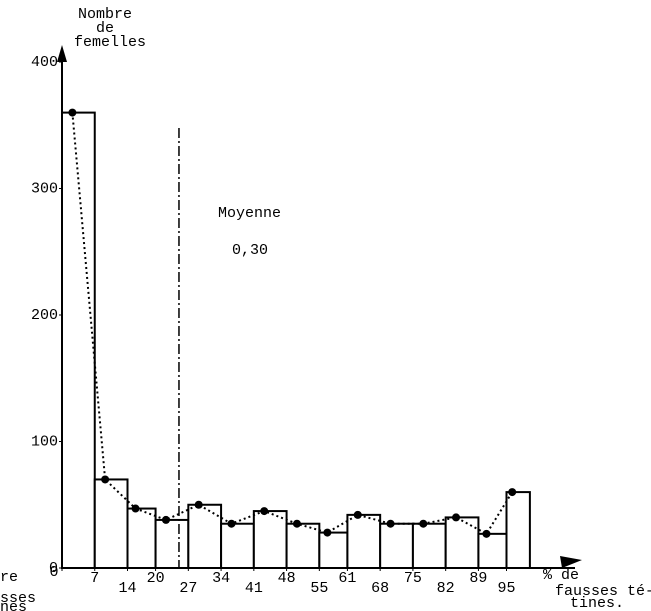 The image size is (651, 611). Describe the element at coordinates (44, 62) in the screenshot. I see `y-tick-label: 400` at that location.